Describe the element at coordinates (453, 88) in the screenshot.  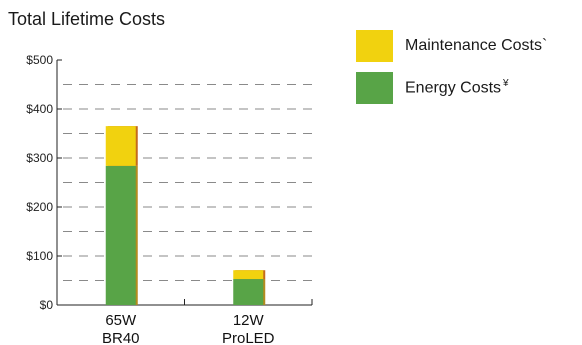
I see `legend-text-energy: Energy Costs` at that location.